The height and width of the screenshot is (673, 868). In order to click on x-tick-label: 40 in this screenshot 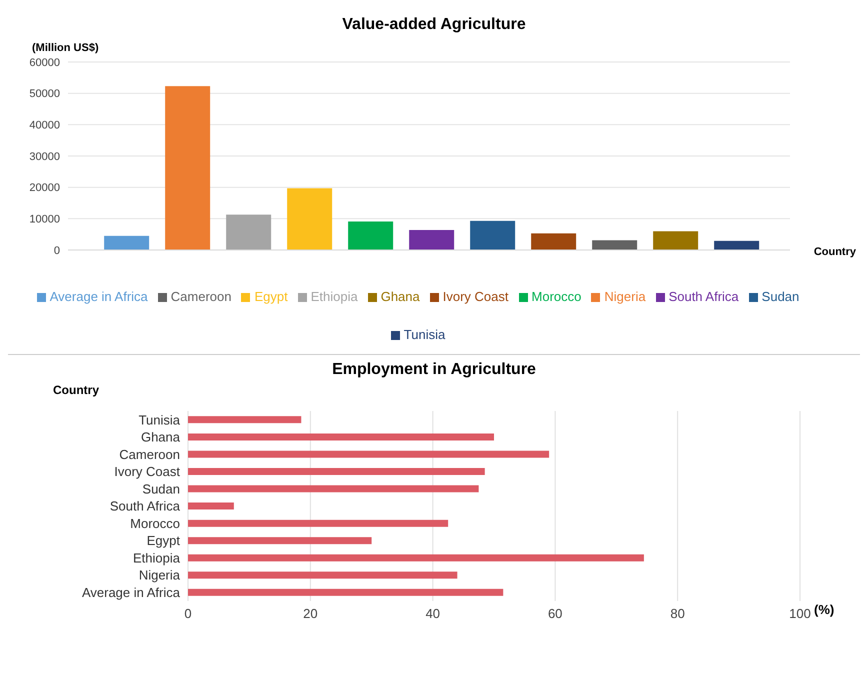, I will do `click(433, 614)`.